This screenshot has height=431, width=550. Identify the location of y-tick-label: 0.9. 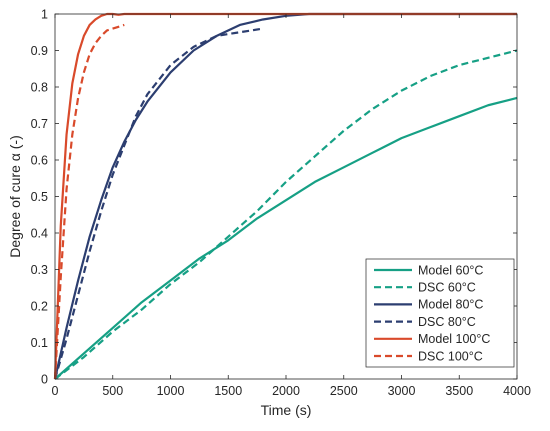
(39, 51).